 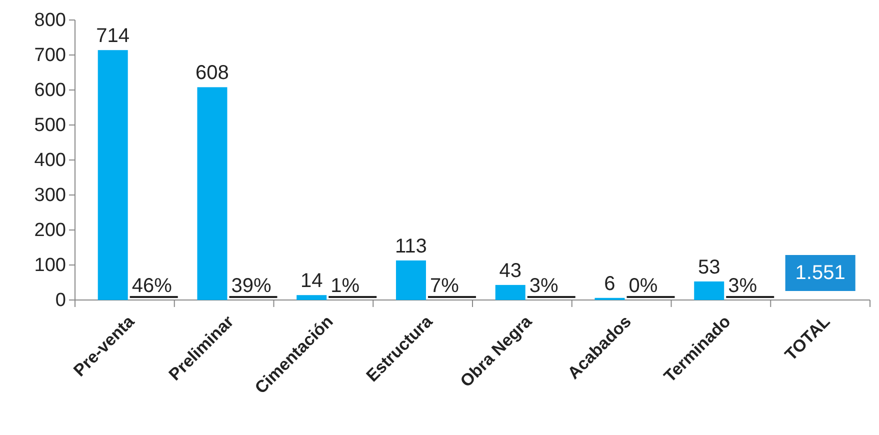 I want to click on data-label: 53, so click(x=709, y=267).